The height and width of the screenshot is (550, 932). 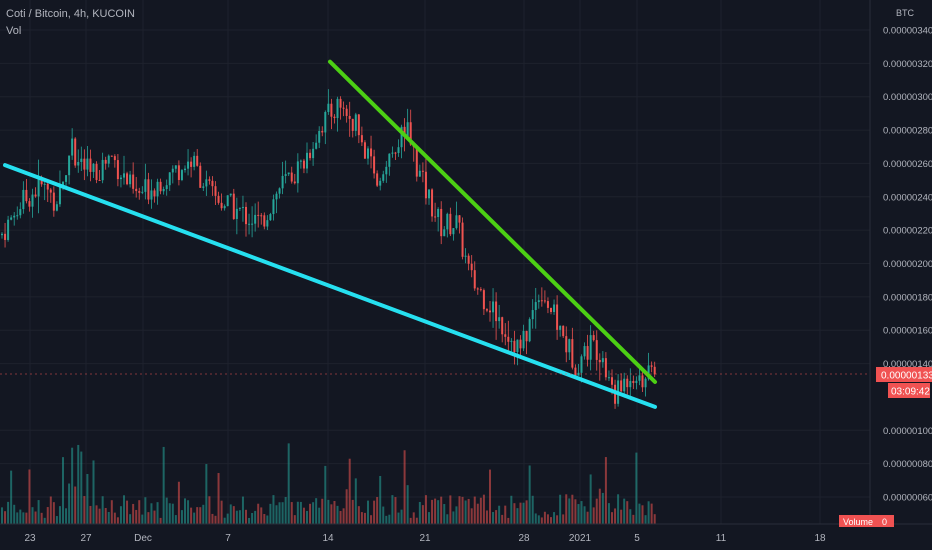 What do you see at coordinates (904, 374) in the screenshot?
I see `current-price-badge: 0.00000133` at bounding box center [904, 374].